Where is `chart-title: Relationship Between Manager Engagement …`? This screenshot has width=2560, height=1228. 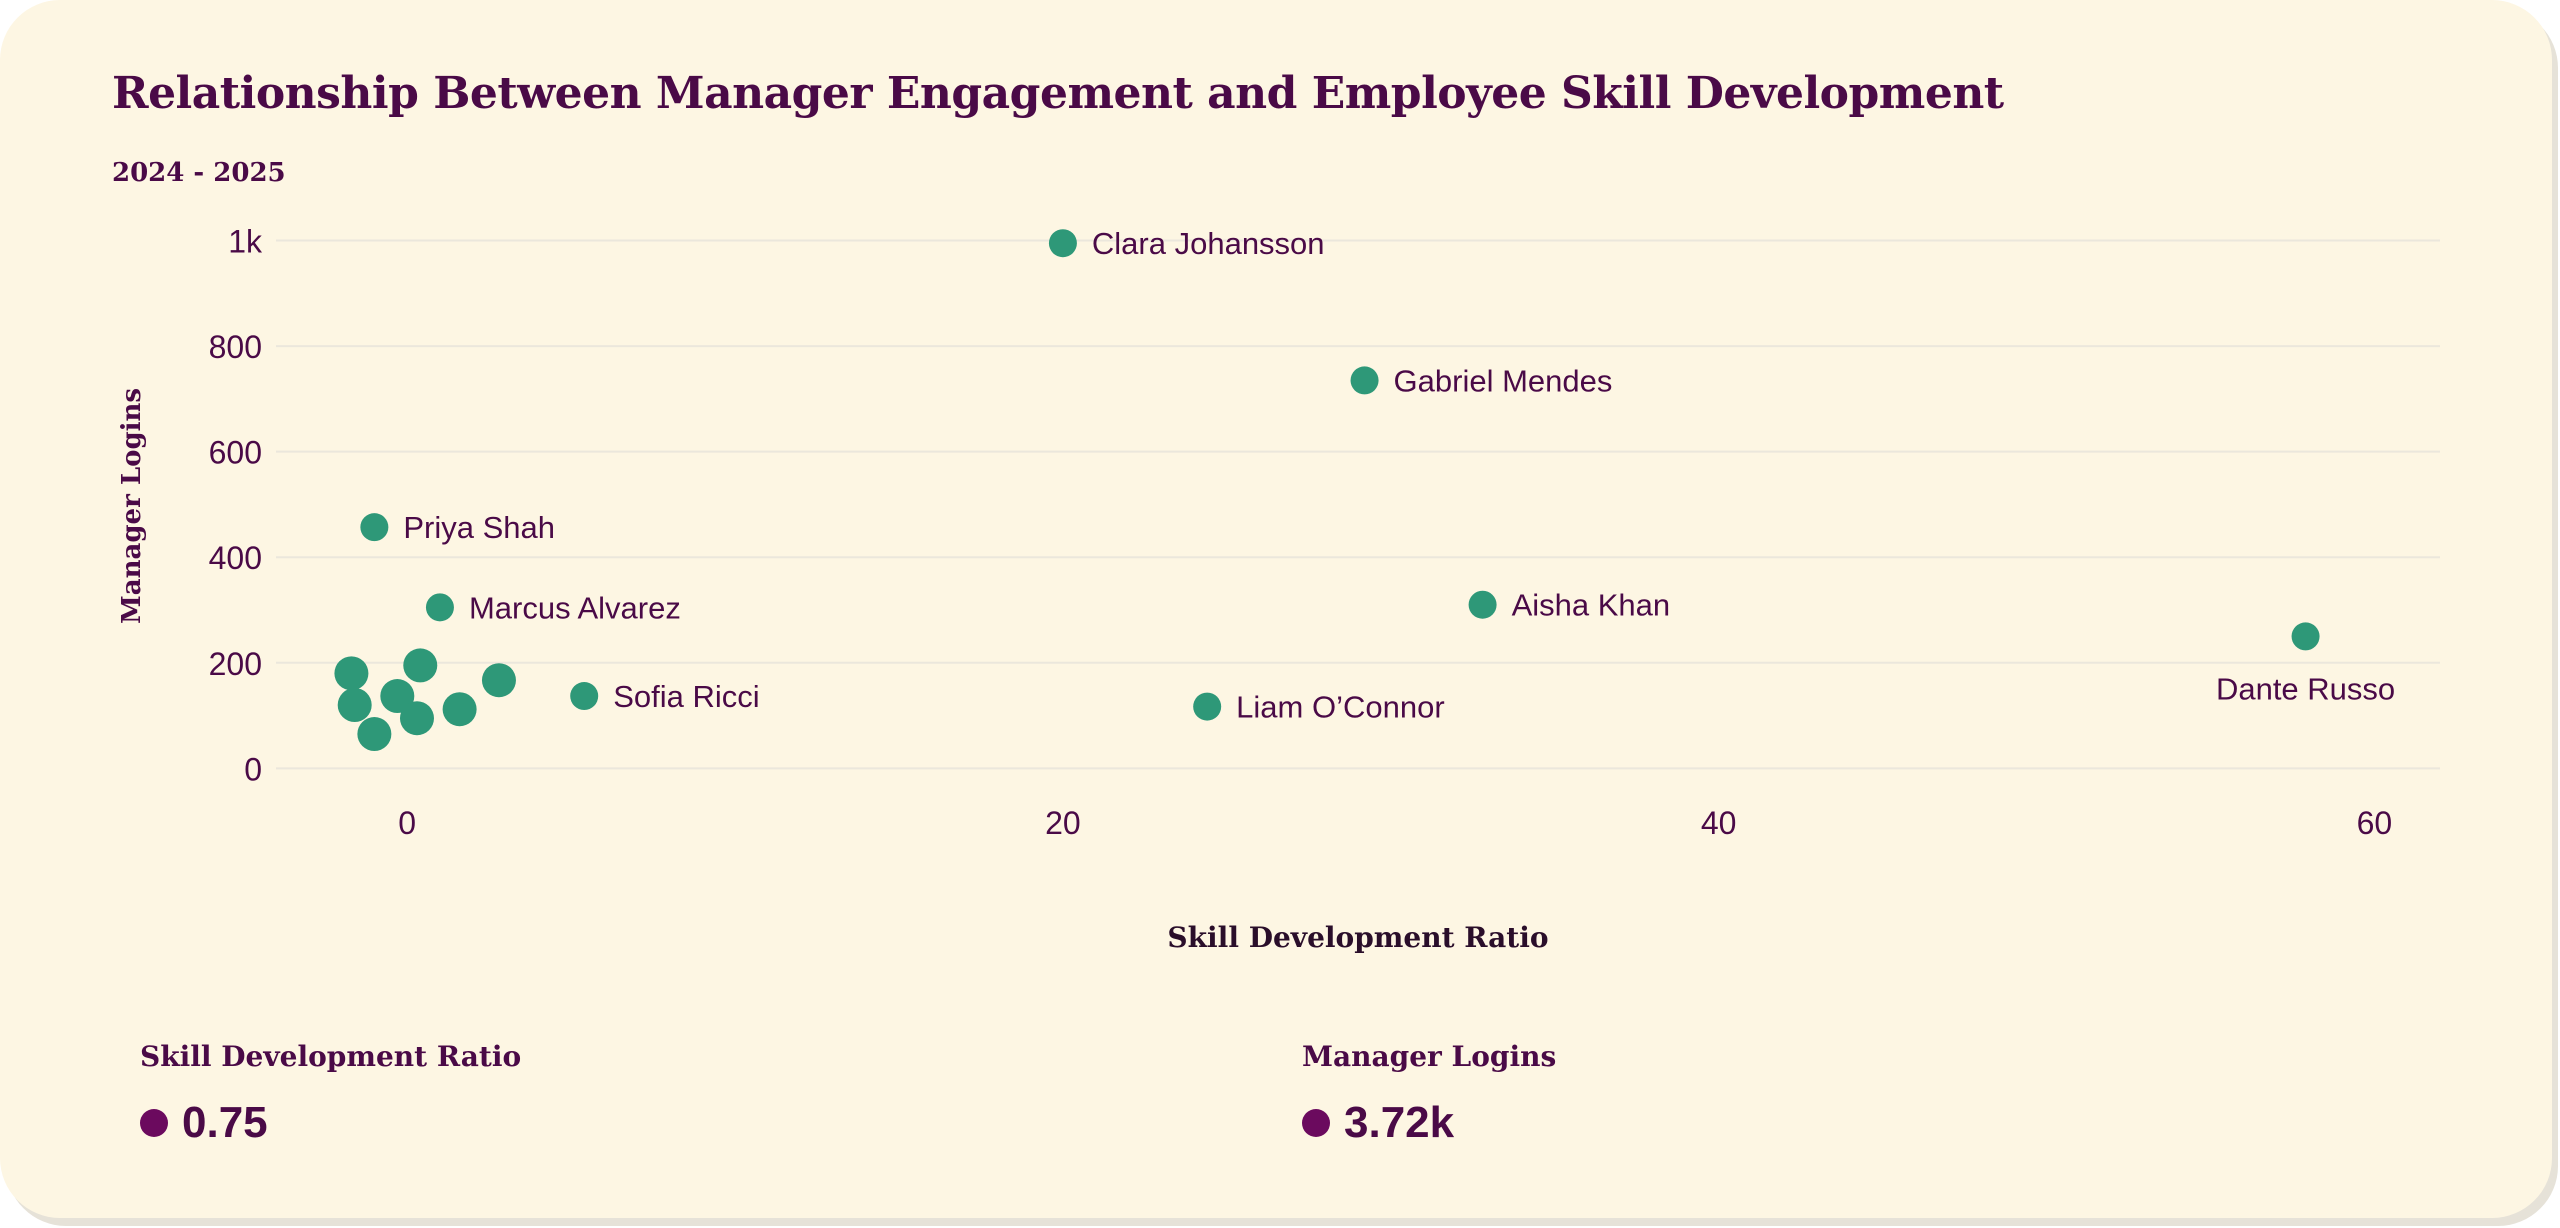 chart-title: Relationship Between Manager Engagement … is located at coordinates (1058, 93).